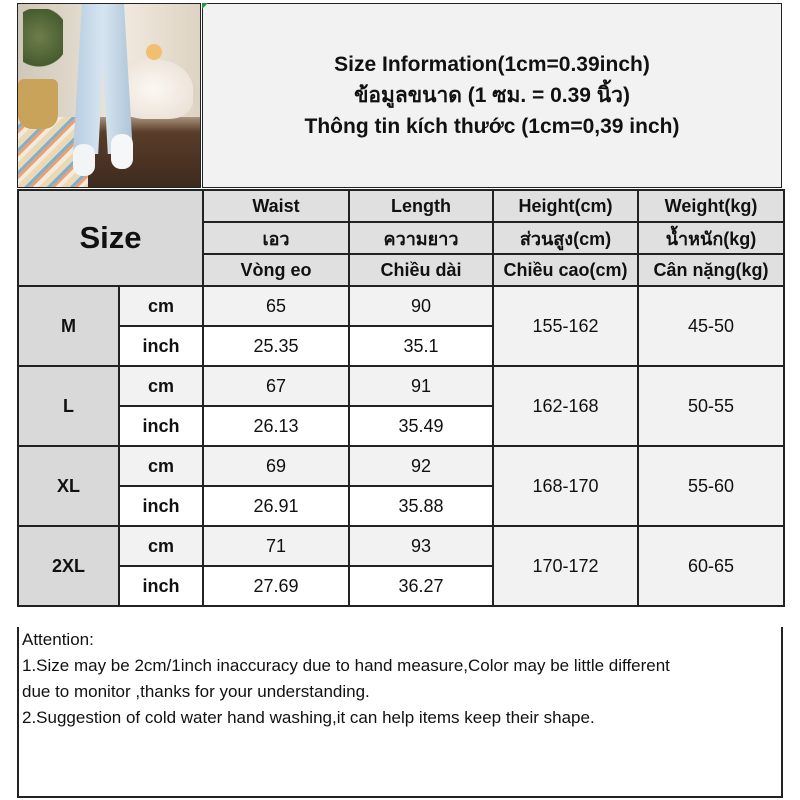 The height and width of the screenshot is (800, 800). I want to click on corner-marker, so click(205, 6).